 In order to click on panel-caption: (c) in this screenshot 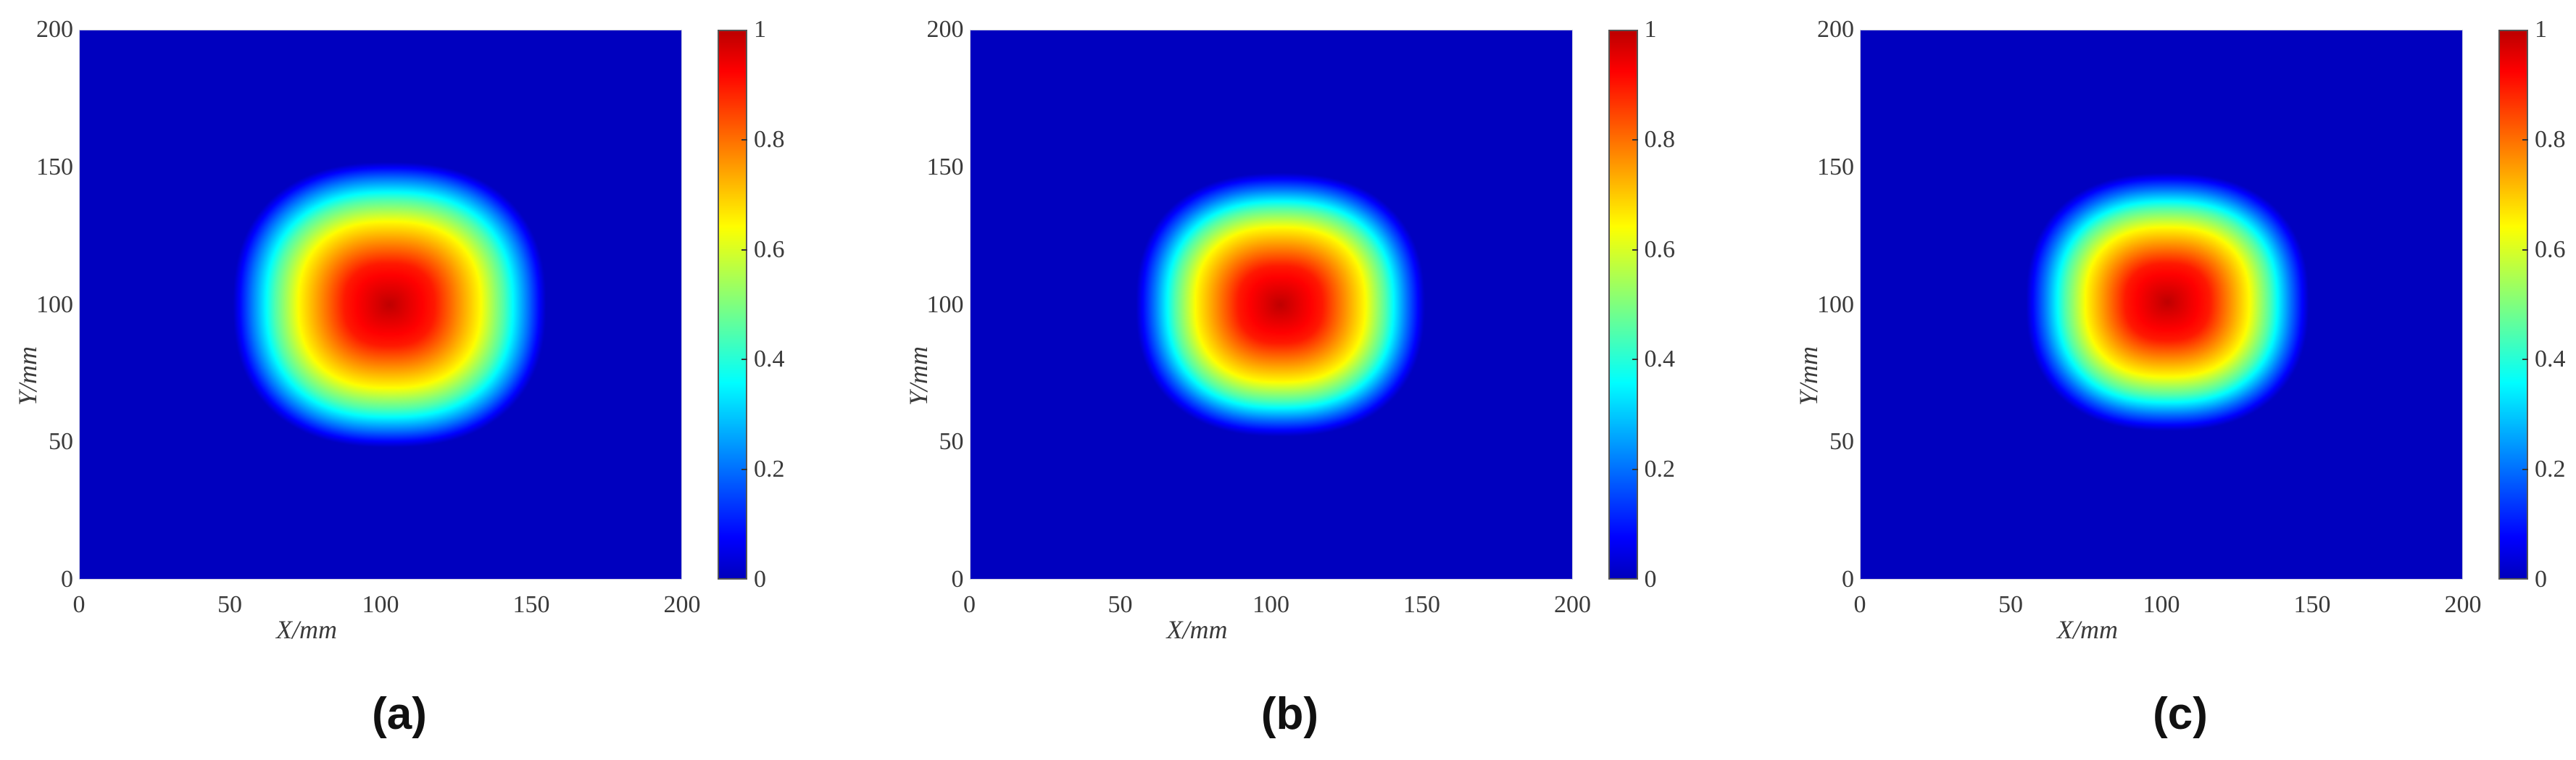, I will do `click(2180, 714)`.